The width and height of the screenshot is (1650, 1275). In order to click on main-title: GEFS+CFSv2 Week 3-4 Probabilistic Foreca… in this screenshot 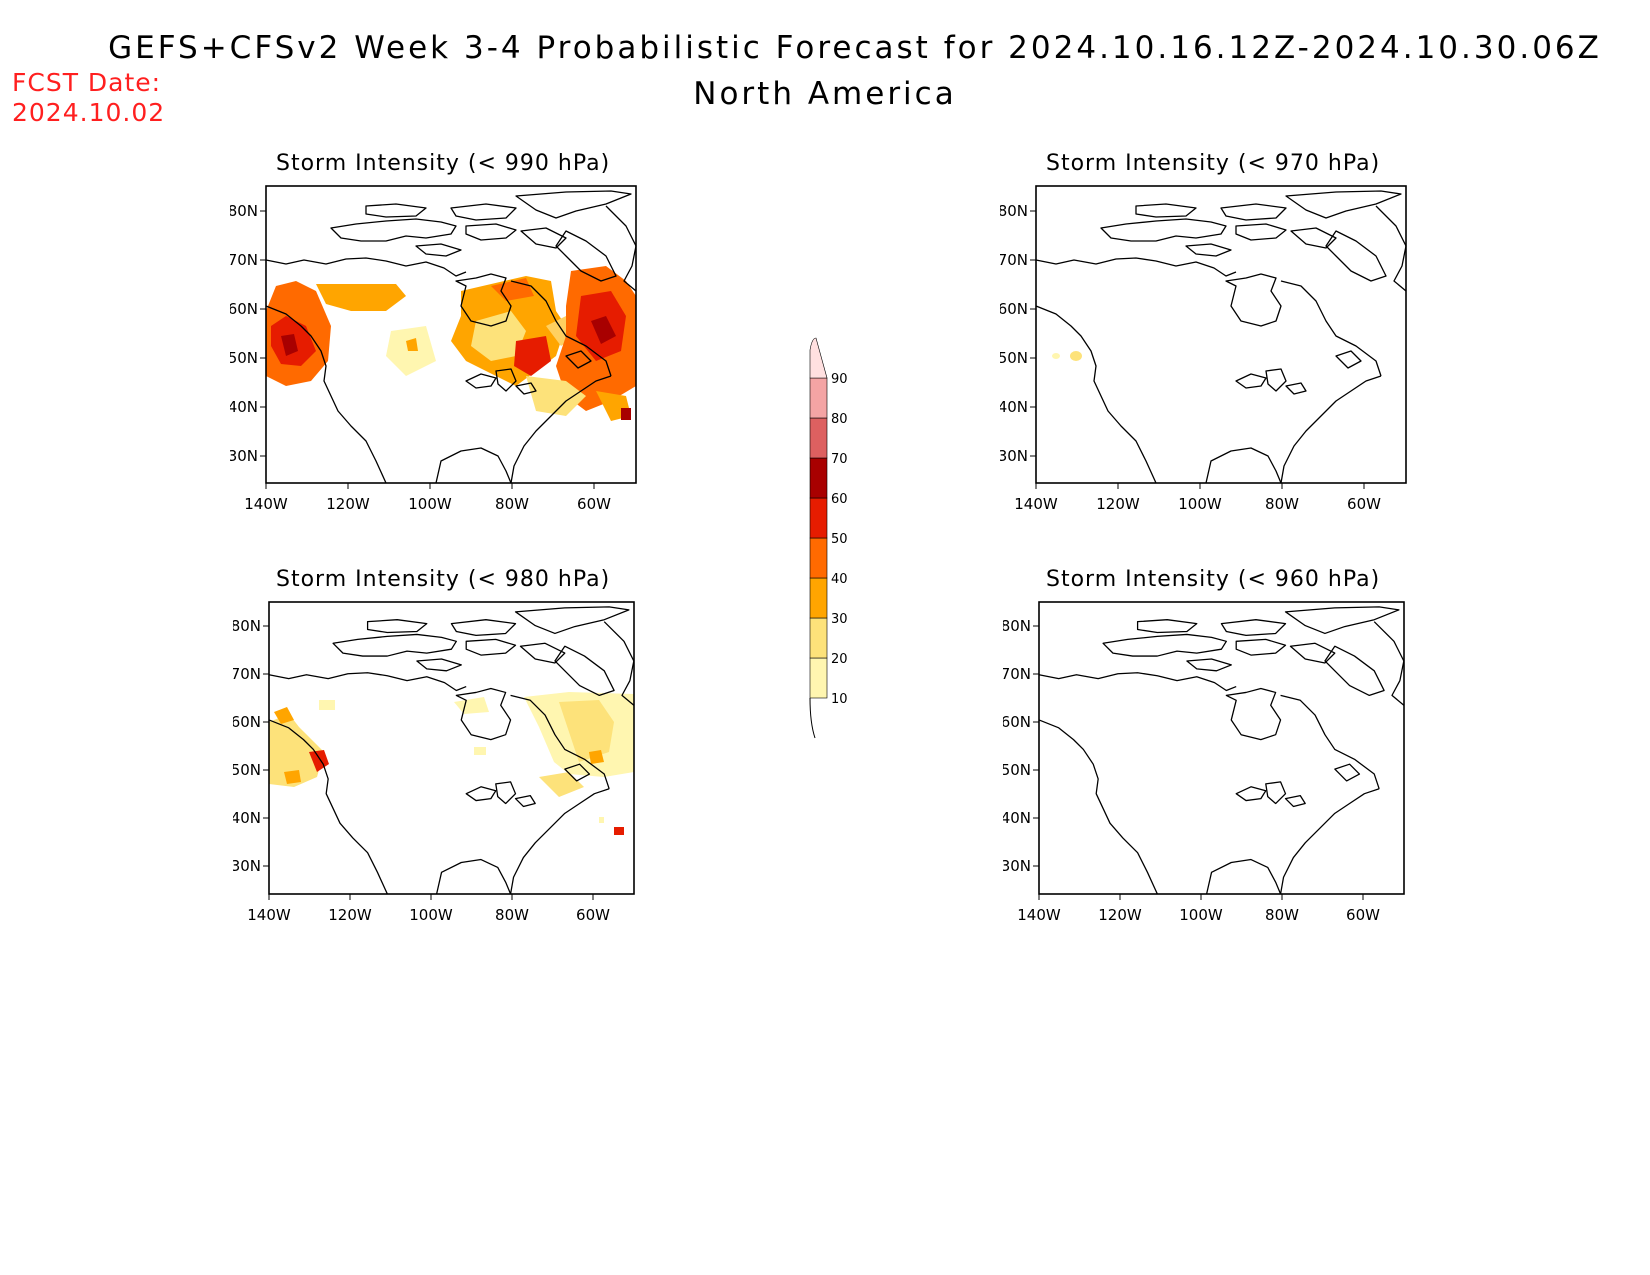, I will do `click(855, 48)`.